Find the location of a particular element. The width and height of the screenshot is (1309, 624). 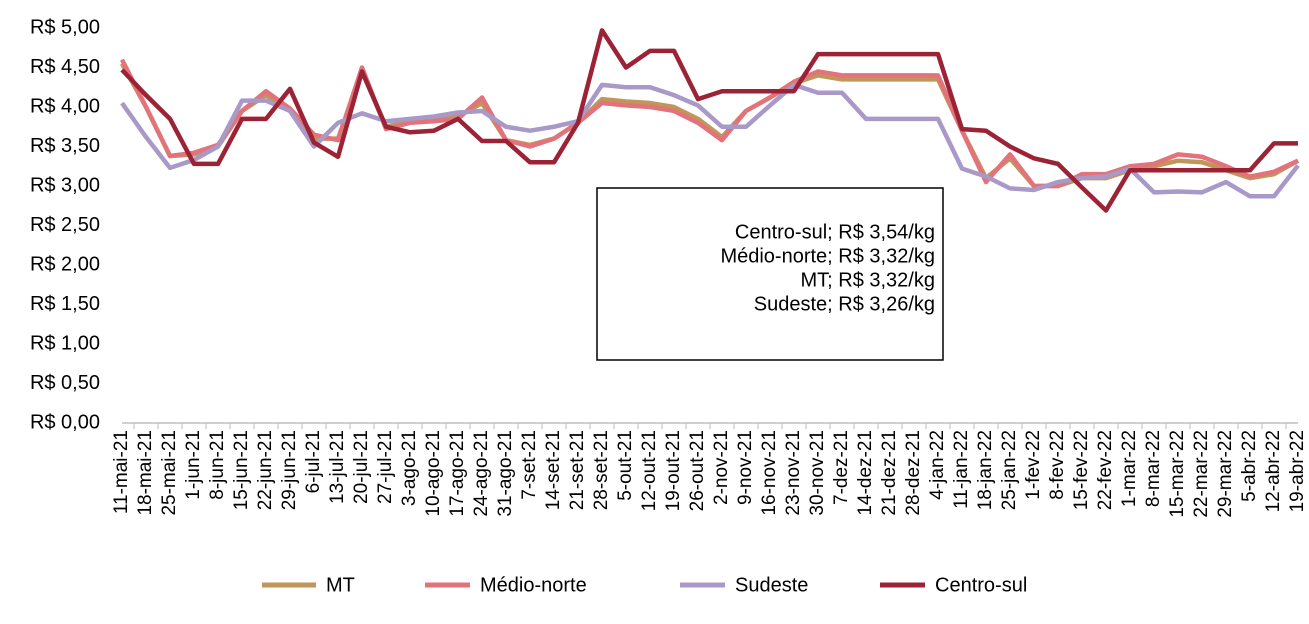

x-tick-label: 14-dez-21 is located at coordinates (865, 473).